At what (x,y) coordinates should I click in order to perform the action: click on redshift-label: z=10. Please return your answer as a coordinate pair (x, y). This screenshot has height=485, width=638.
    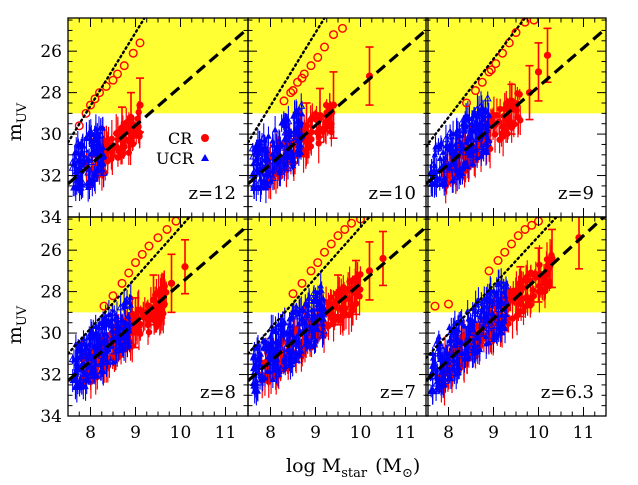
    Looking at the image, I should click on (392, 193).